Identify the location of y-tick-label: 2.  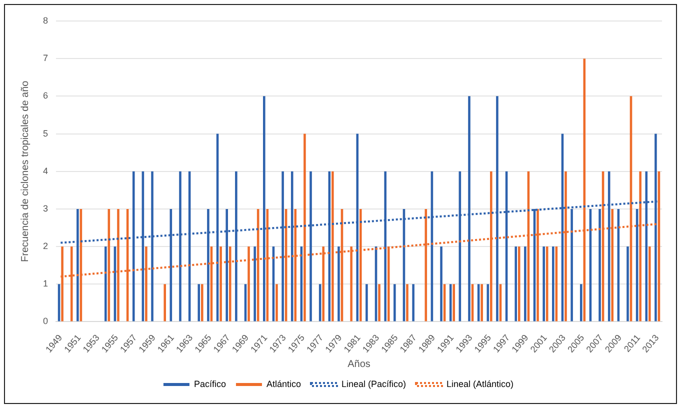
(45, 246).